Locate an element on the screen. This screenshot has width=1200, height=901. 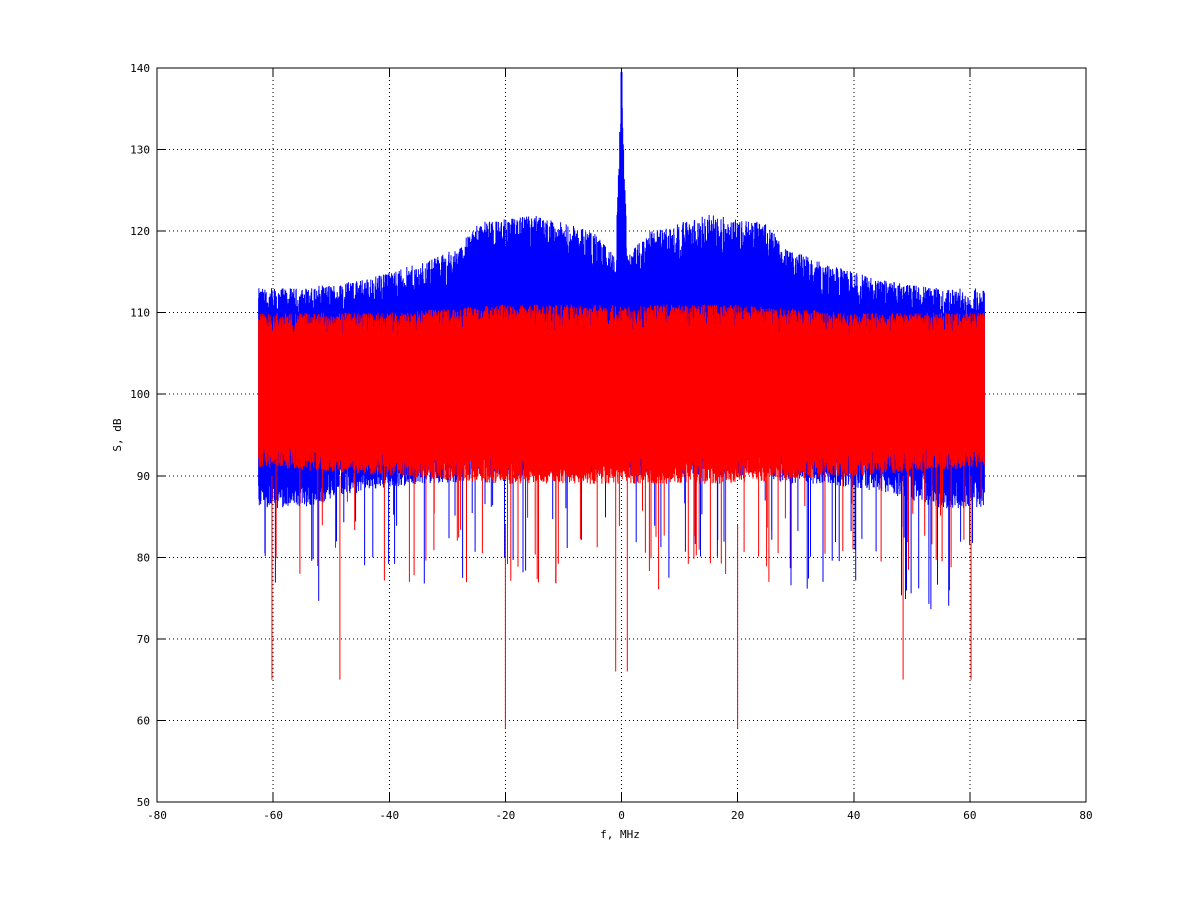
x-tick-label: 0 is located at coordinates (621, 815).